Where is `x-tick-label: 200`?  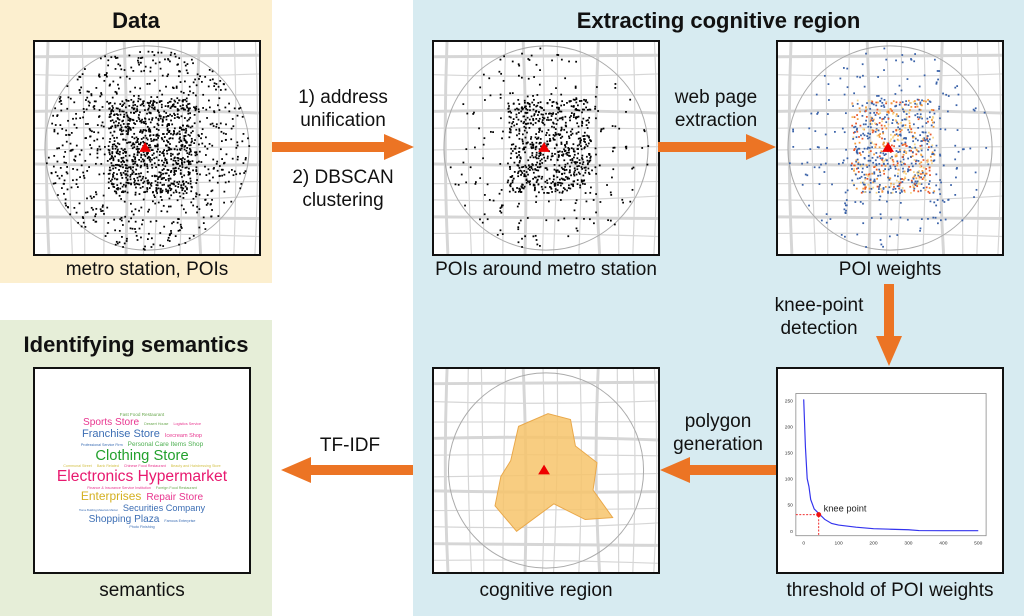
x-tick-label: 200 is located at coordinates (873, 544).